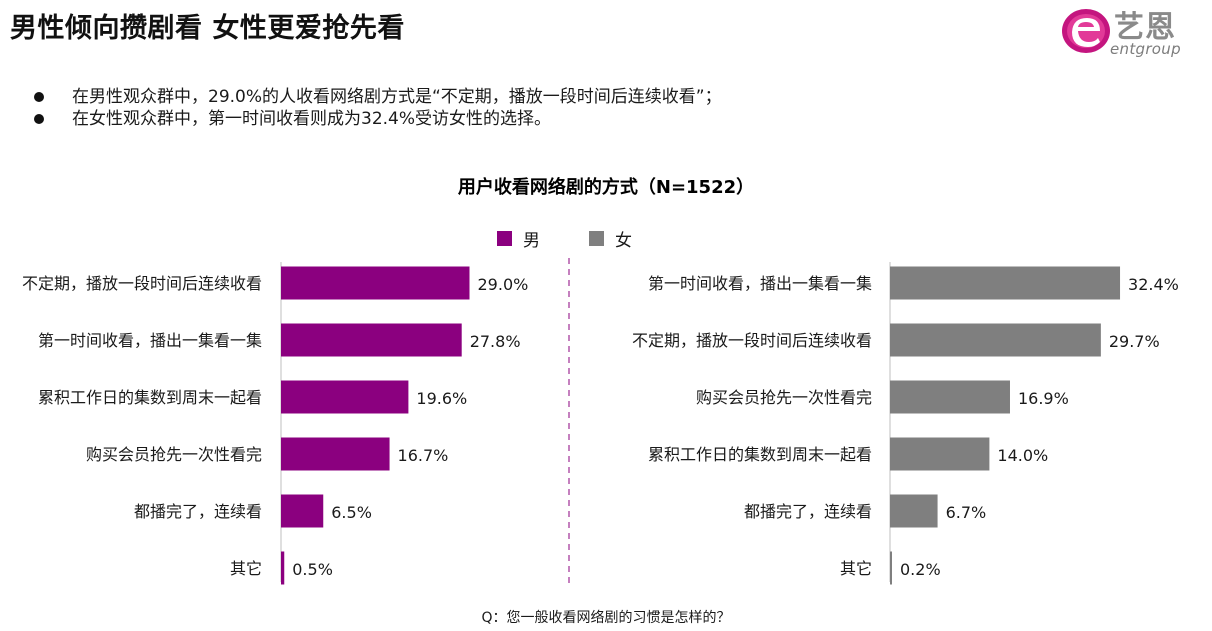 The width and height of the screenshot is (1212, 631). What do you see at coordinates (605, 617) in the screenshot?
I see `footnote: Q：您一般收看网络剧的习惯是怎样的？` at bounding box center [605, 617].